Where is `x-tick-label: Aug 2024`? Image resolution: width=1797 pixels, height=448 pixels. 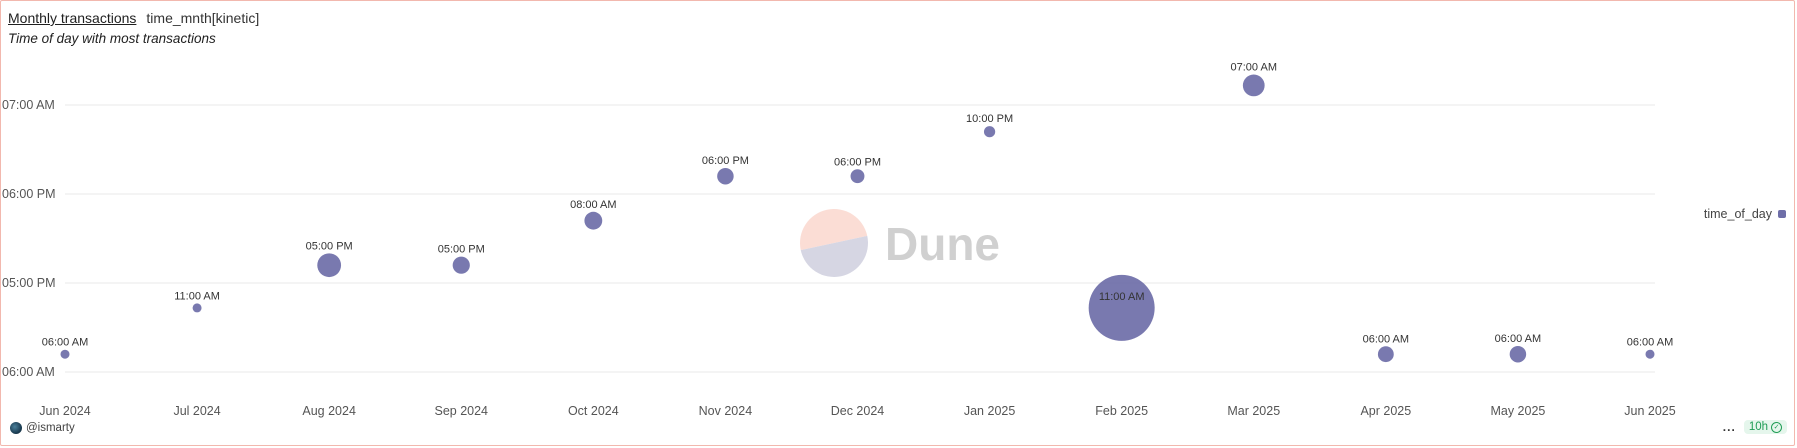 x-tick-label: Aug 2024 is located at coordinates (329, 411).